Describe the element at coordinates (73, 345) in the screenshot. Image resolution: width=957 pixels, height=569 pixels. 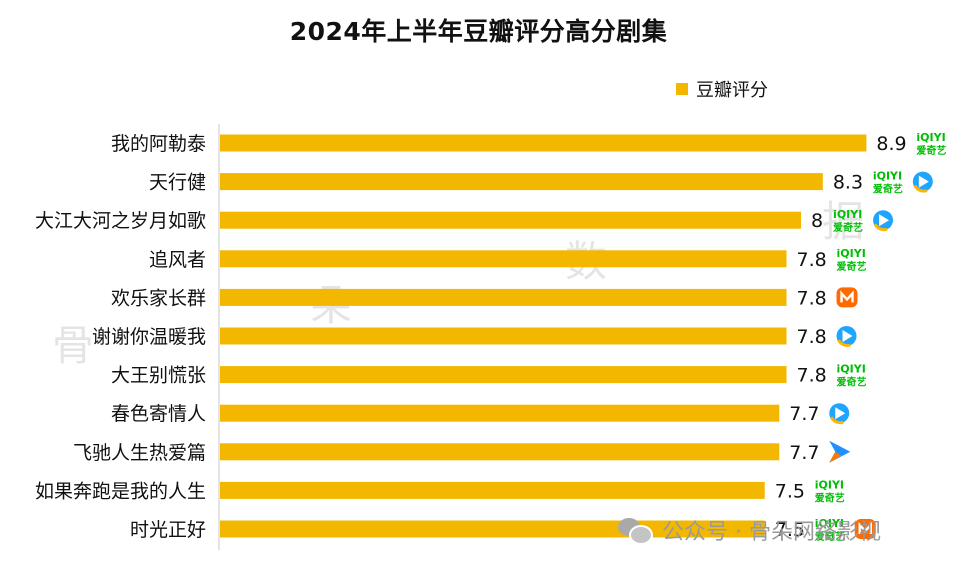
I see `watermark-char: 骨` at that location.